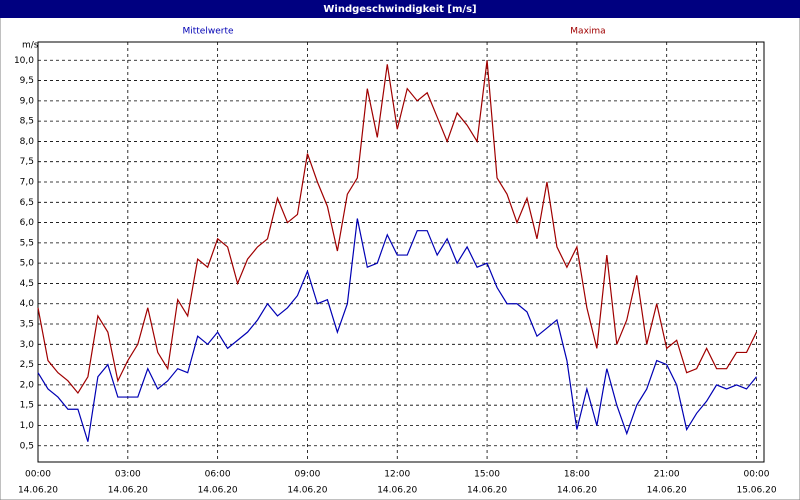  I want to click on y-tick-label: 6,0, so click(27, 223).